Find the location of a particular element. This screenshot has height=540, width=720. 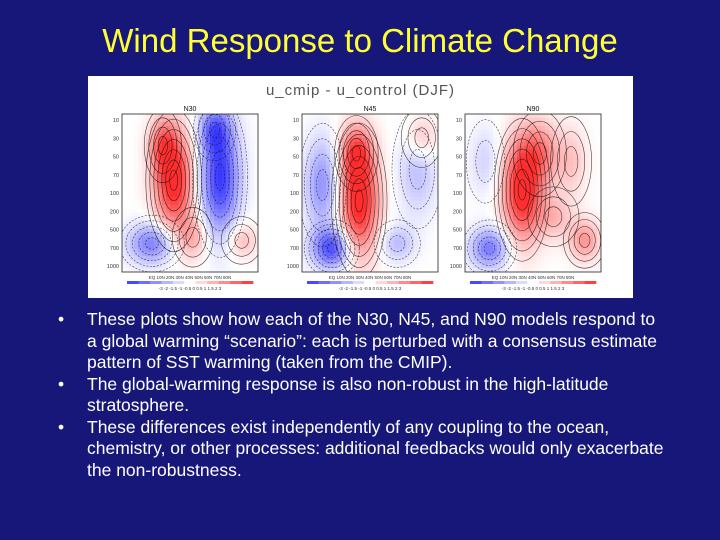

panel-label: N90 is located at coordinates (533, 109).